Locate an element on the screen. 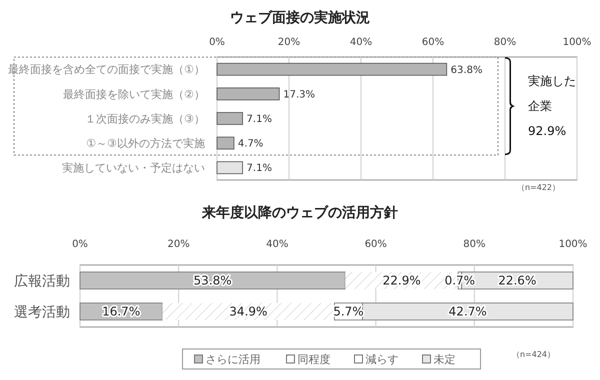  data-label: 53.8% is located at coordinates (213, 281).